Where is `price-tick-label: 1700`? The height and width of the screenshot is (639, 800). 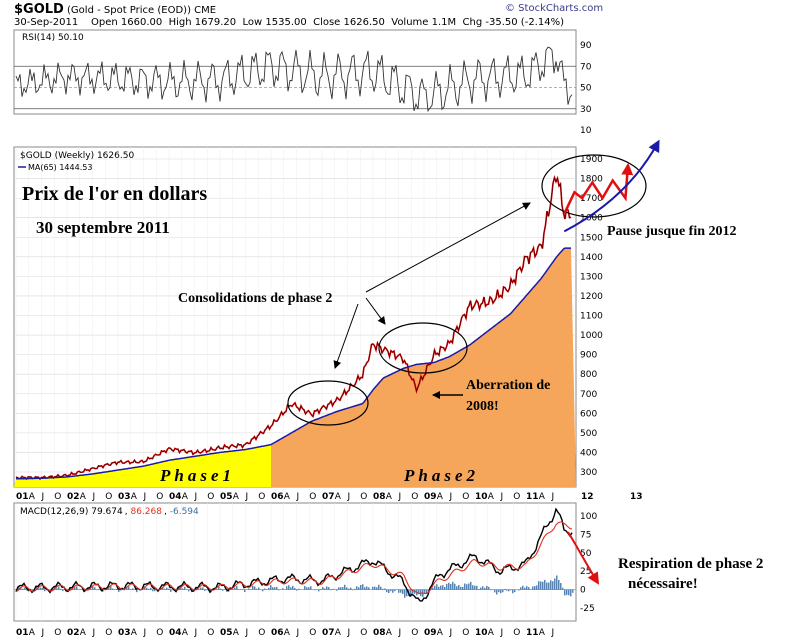
price-tick-label: 1700 is located at coordinates (591, 199).